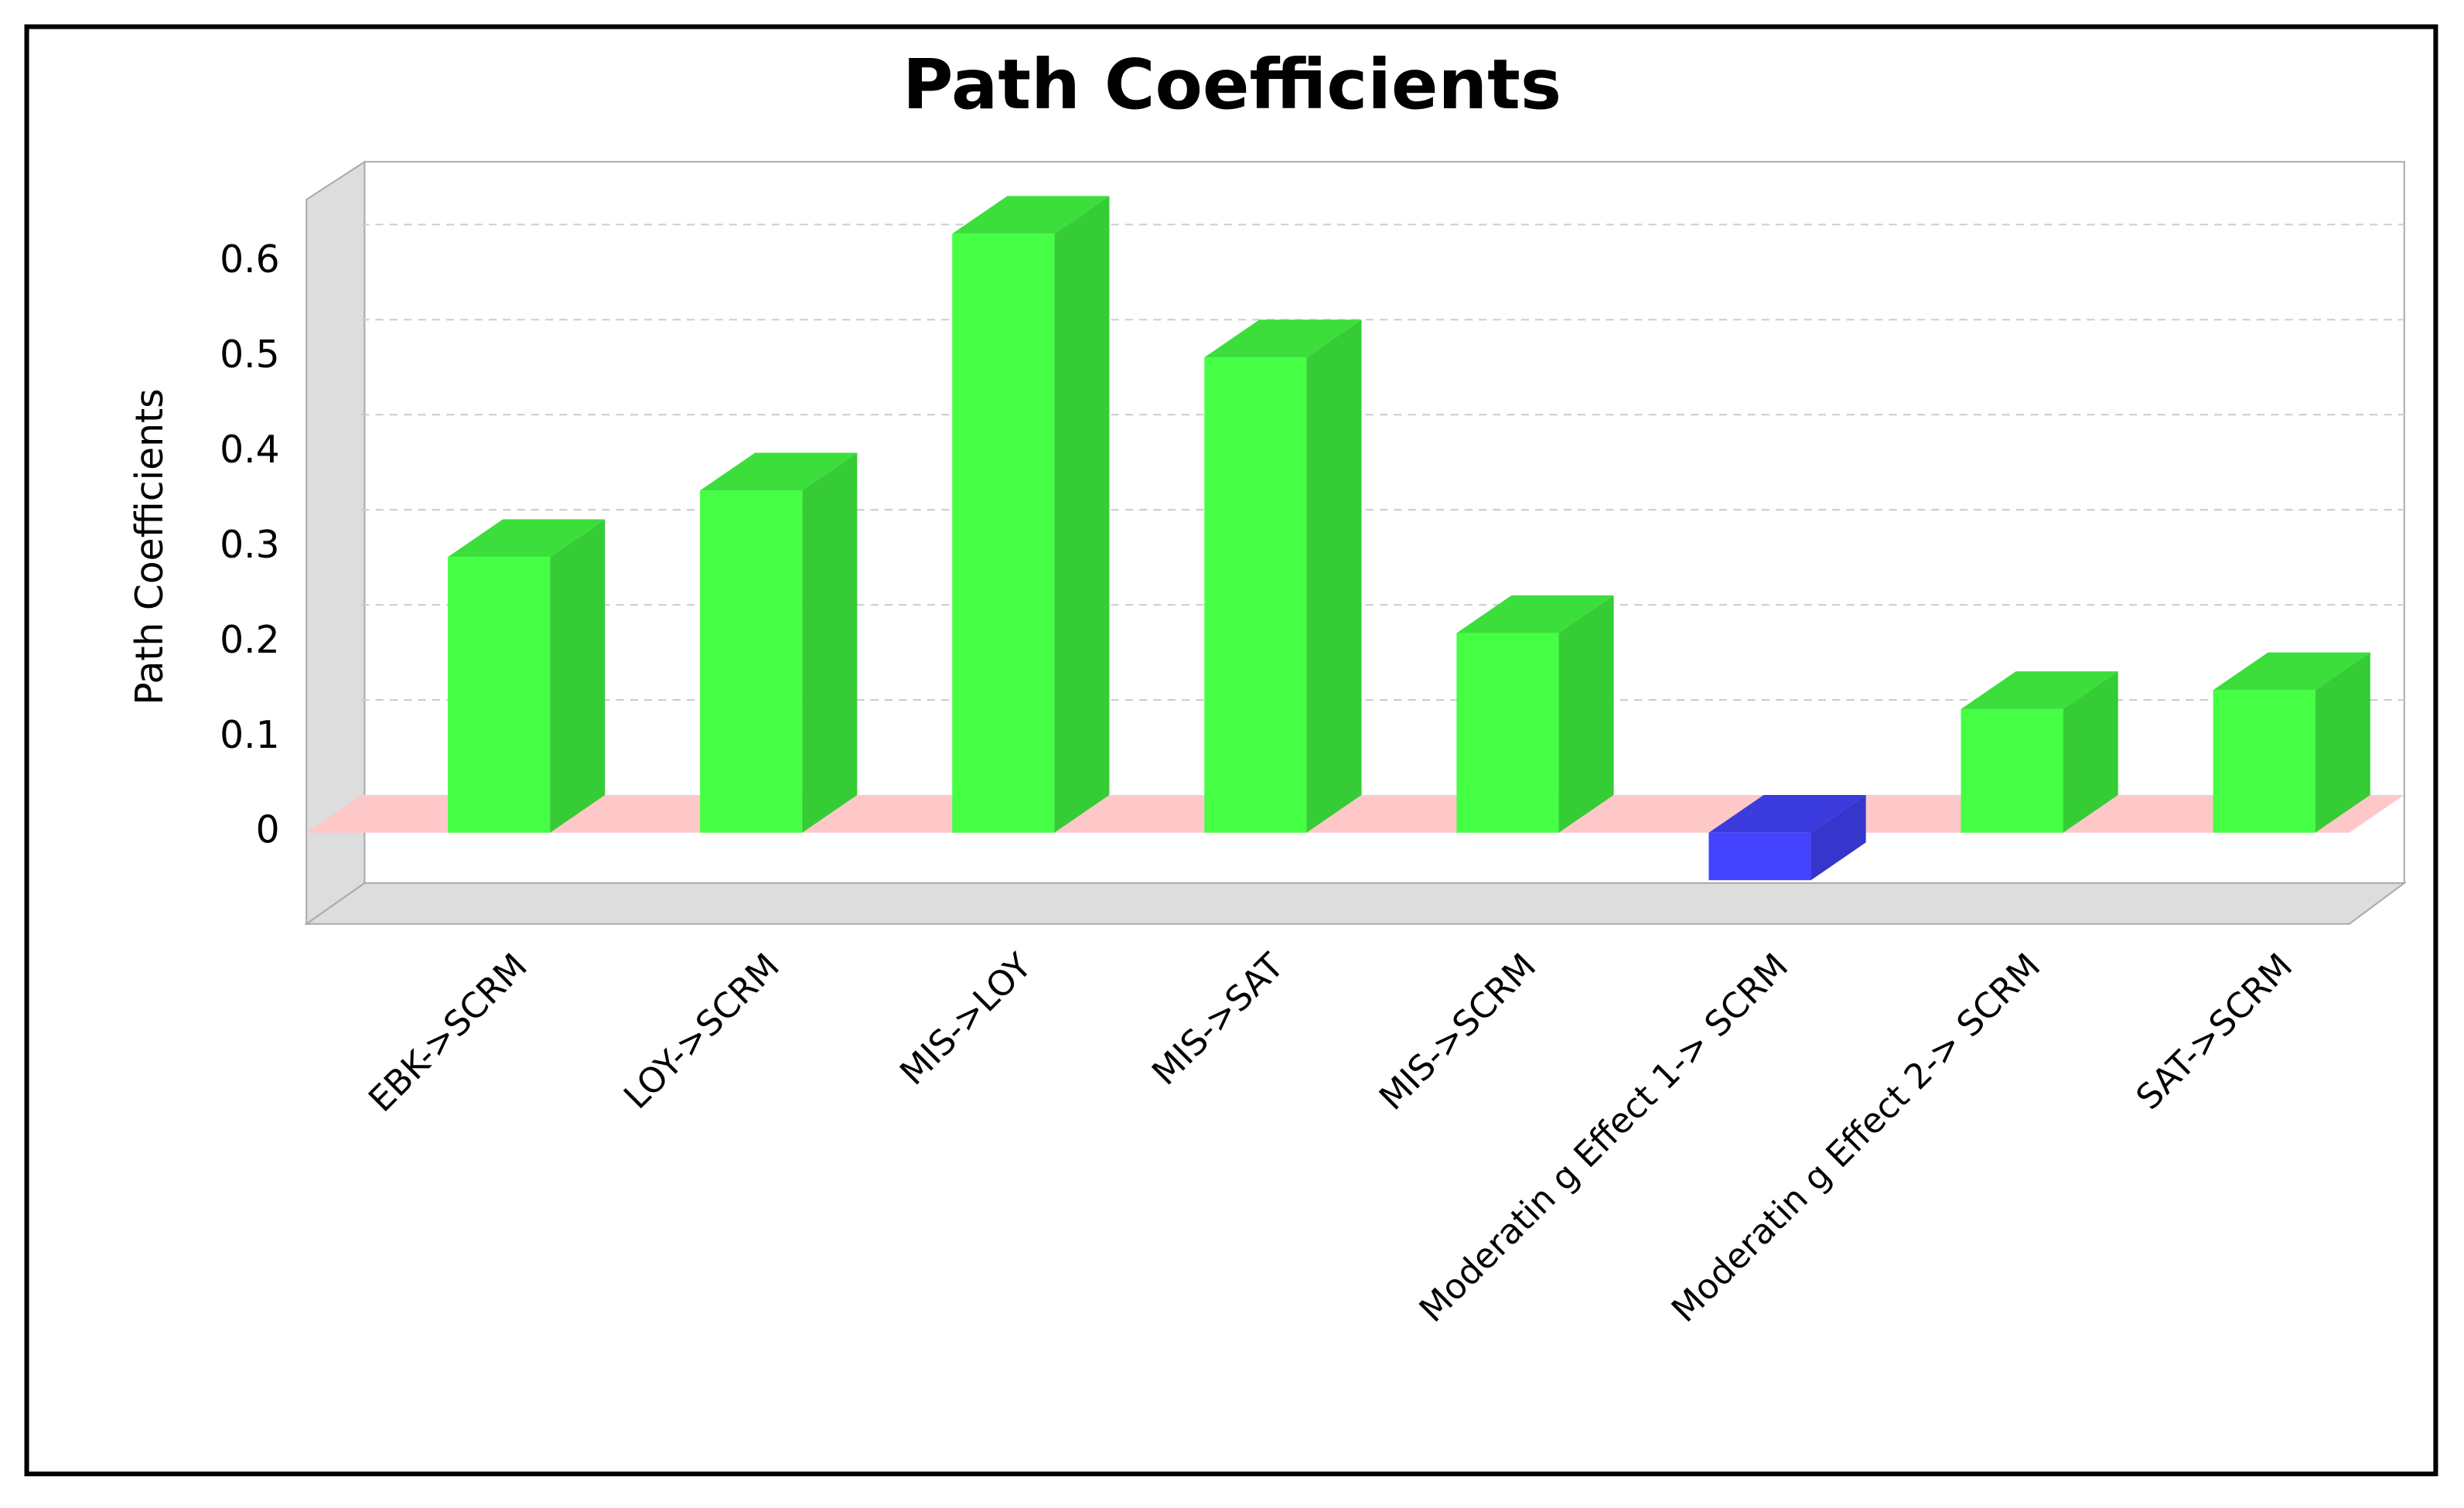  I want to click on y-tick-label: 0.6, so click(250, 259).